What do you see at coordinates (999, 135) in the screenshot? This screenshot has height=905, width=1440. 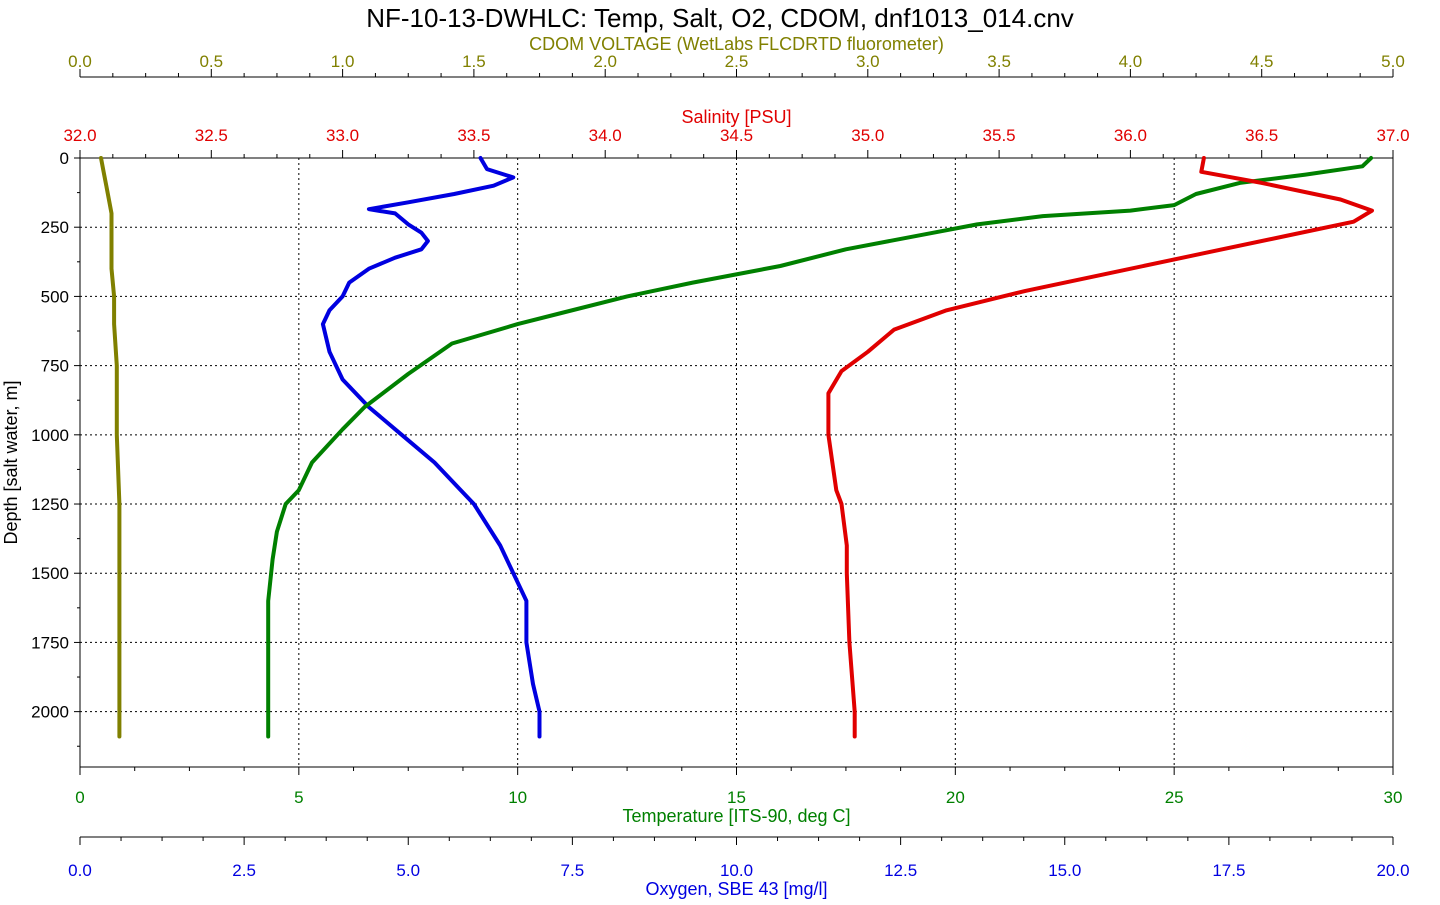 I see `x-axis-tick-label-salinity: 35.5` at bounding box center [999, 135].